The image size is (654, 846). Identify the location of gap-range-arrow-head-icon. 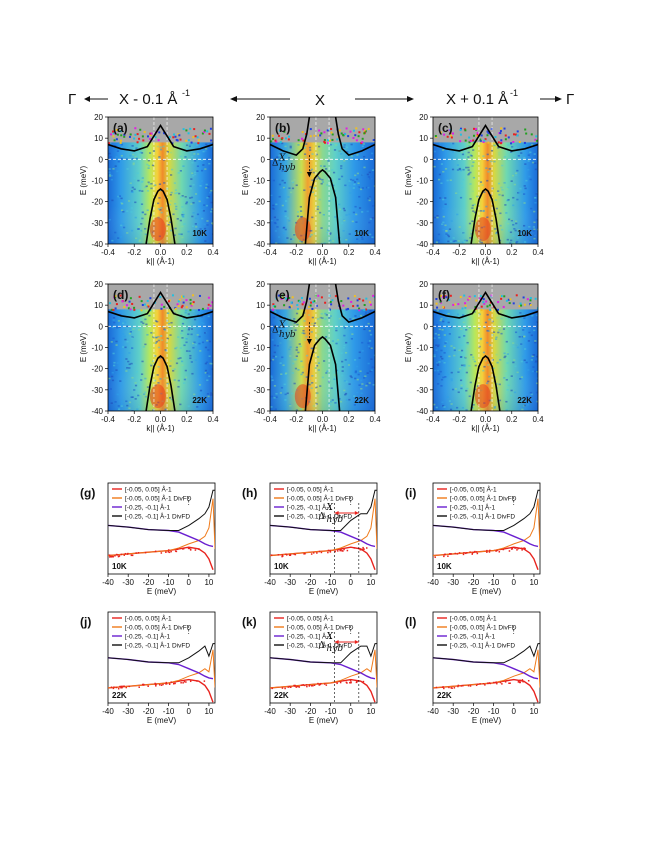
(336, 513).